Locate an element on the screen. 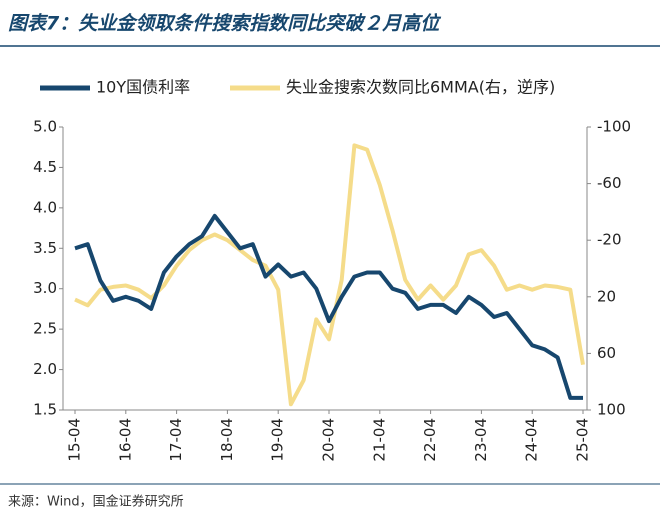 The image size is (660, 523). y2-tick-label: 60 is located at coordinates (606, 353).